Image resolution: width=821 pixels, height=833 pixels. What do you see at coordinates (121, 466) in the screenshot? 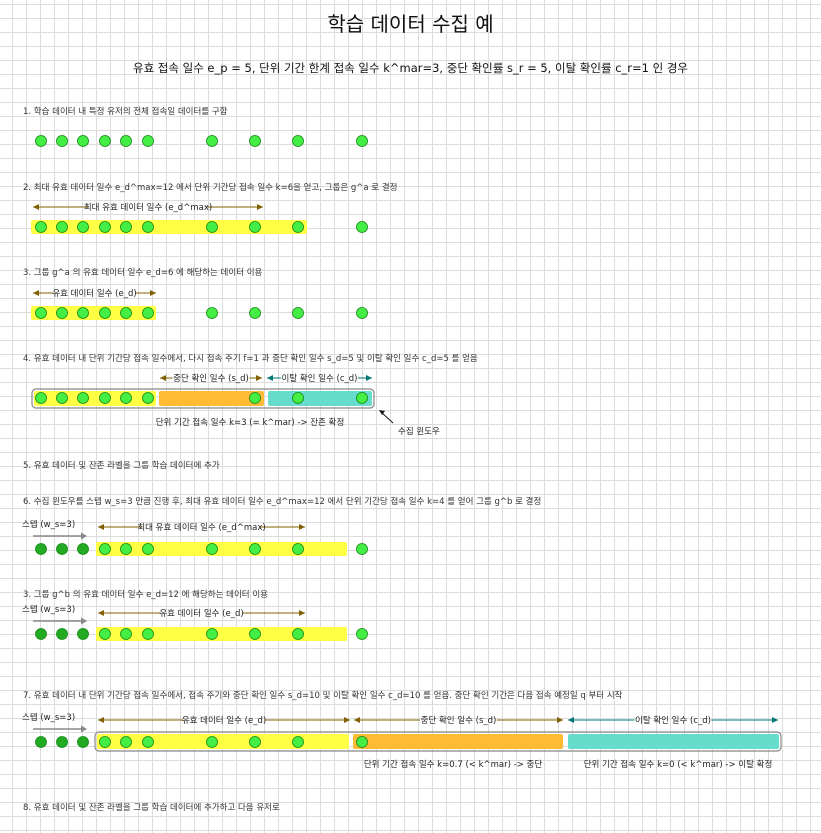
I see `step-5-text: 5. 유효 데이터 및 잔존 라벨을 그룹 학습 데이터에 추가` at bounding box center [121, 466].